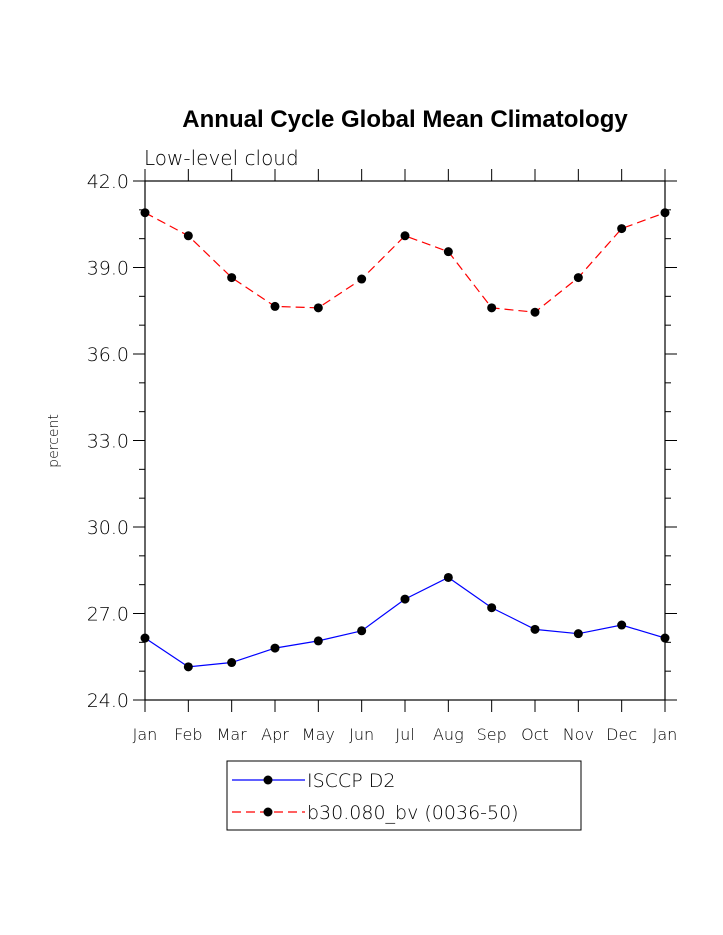  Describe the element at coordinates (361, 734) in the screenshot. I see `x-tick-label: Jun` at that location.